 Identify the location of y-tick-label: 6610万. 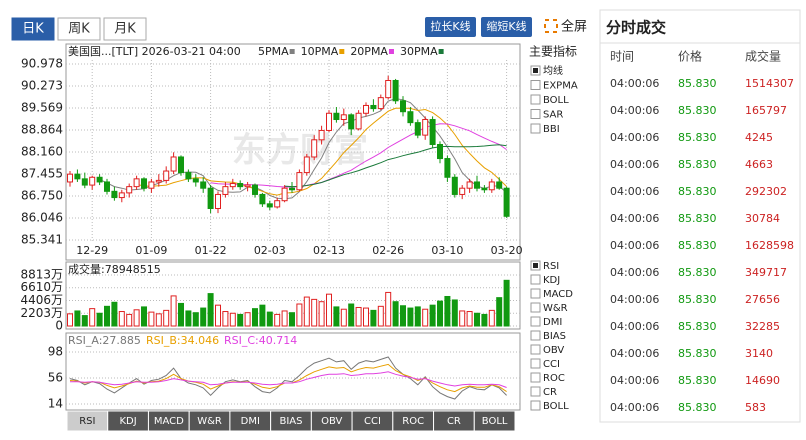
(41, 287).